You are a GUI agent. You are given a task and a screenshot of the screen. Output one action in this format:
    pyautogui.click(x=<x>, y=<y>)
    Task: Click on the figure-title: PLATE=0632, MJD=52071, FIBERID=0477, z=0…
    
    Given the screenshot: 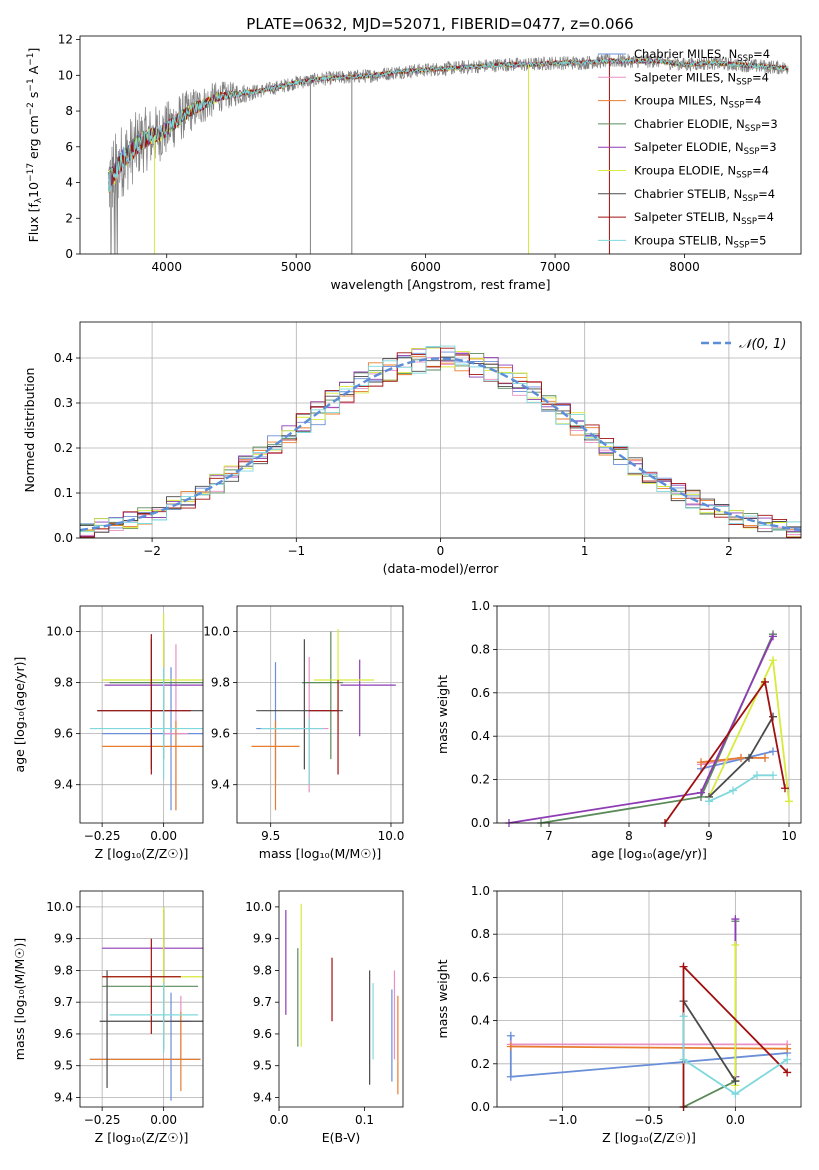 What is the action you would take?
    pyautogui.click(x=439, y=24)
    